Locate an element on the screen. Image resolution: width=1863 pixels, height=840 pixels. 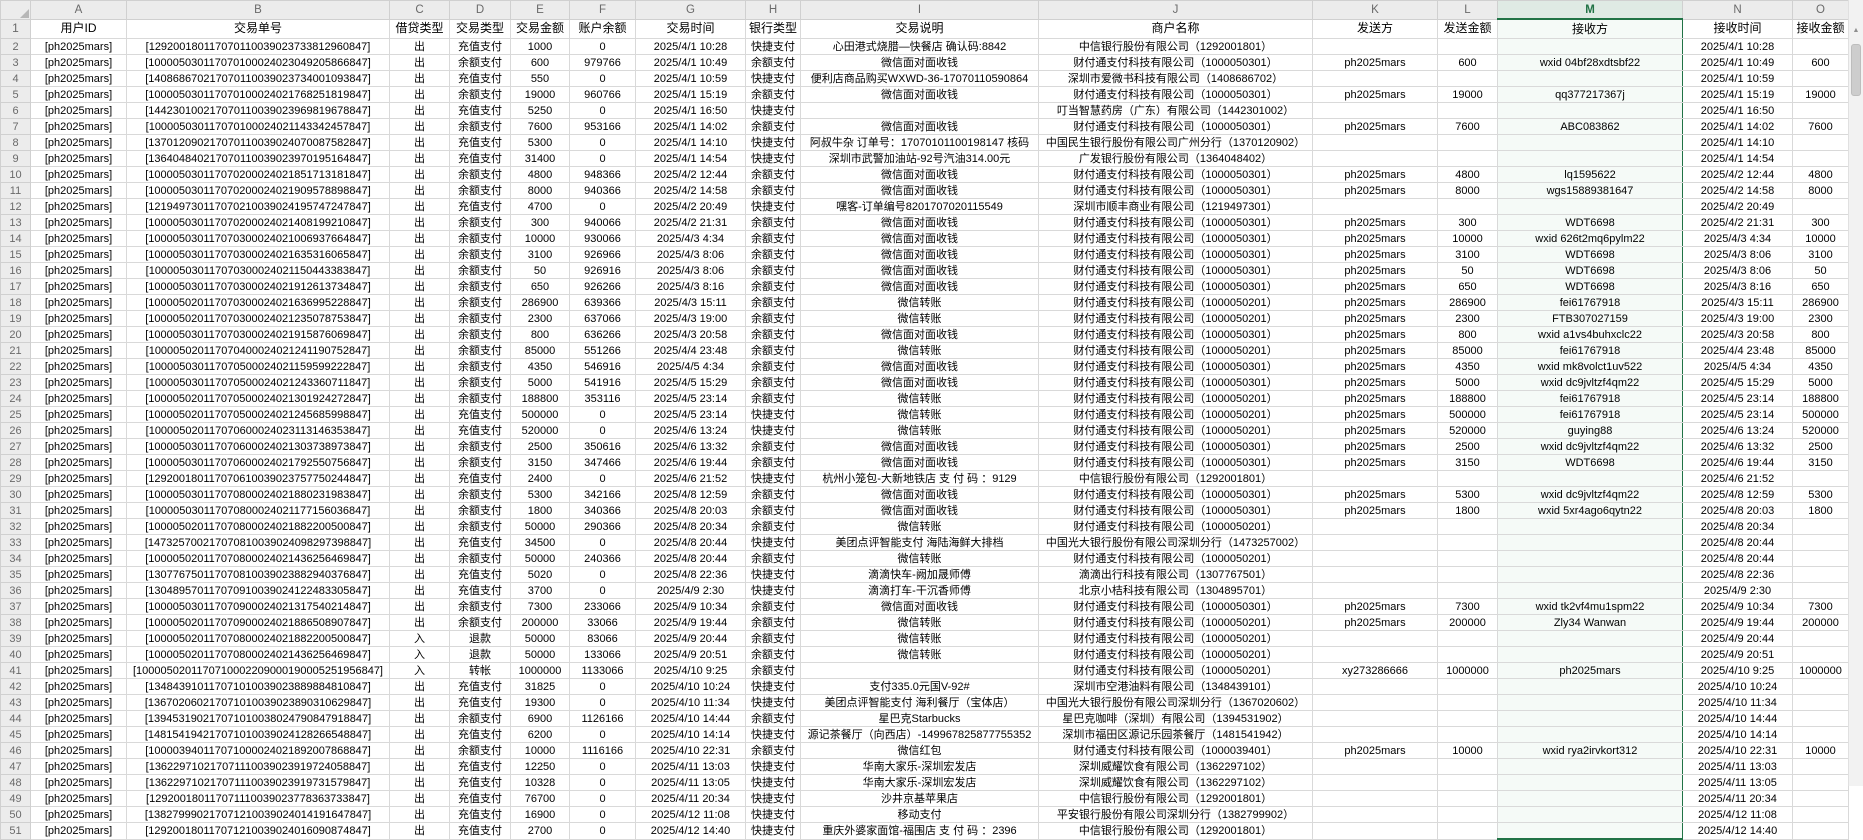
cell-N42: 2025/4/10 10:24 is located at coordinates (1737, 686).